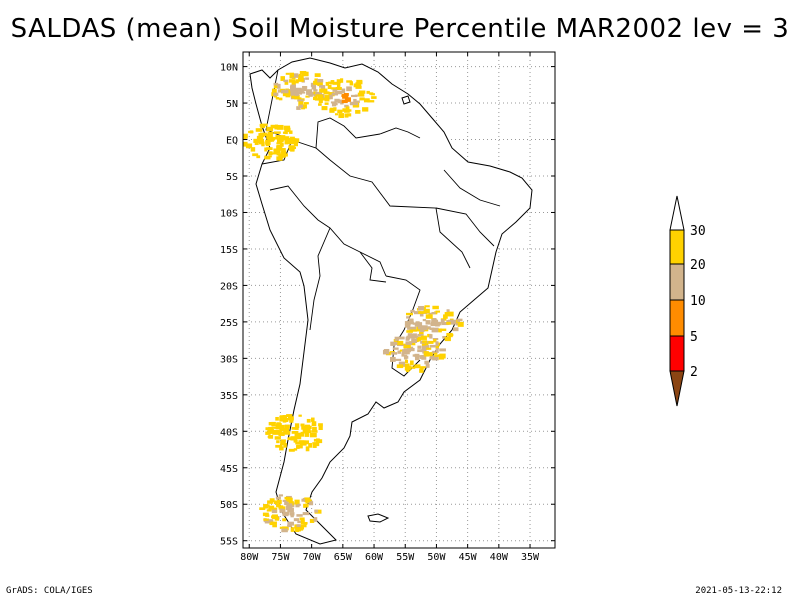  Describe the element at coordinates (698, 301) in the screenshot. I see `legend-label-10: 10` at that location.